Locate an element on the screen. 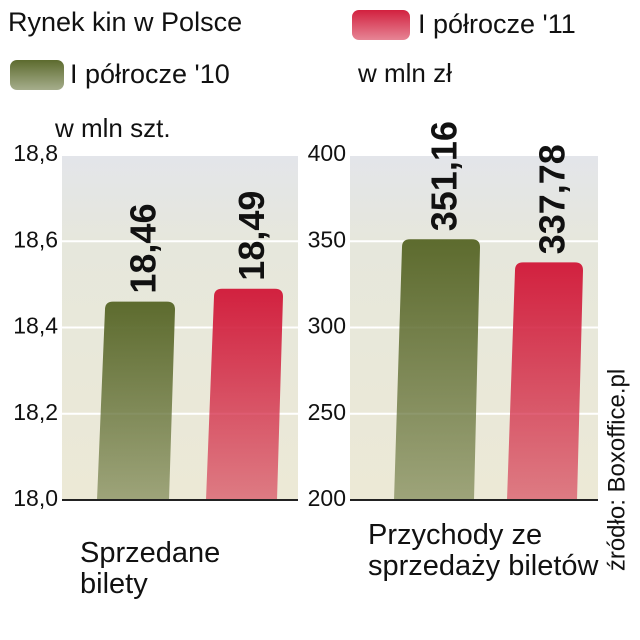  y-tick-label: 18,0 is located at coordinates (35, 498).